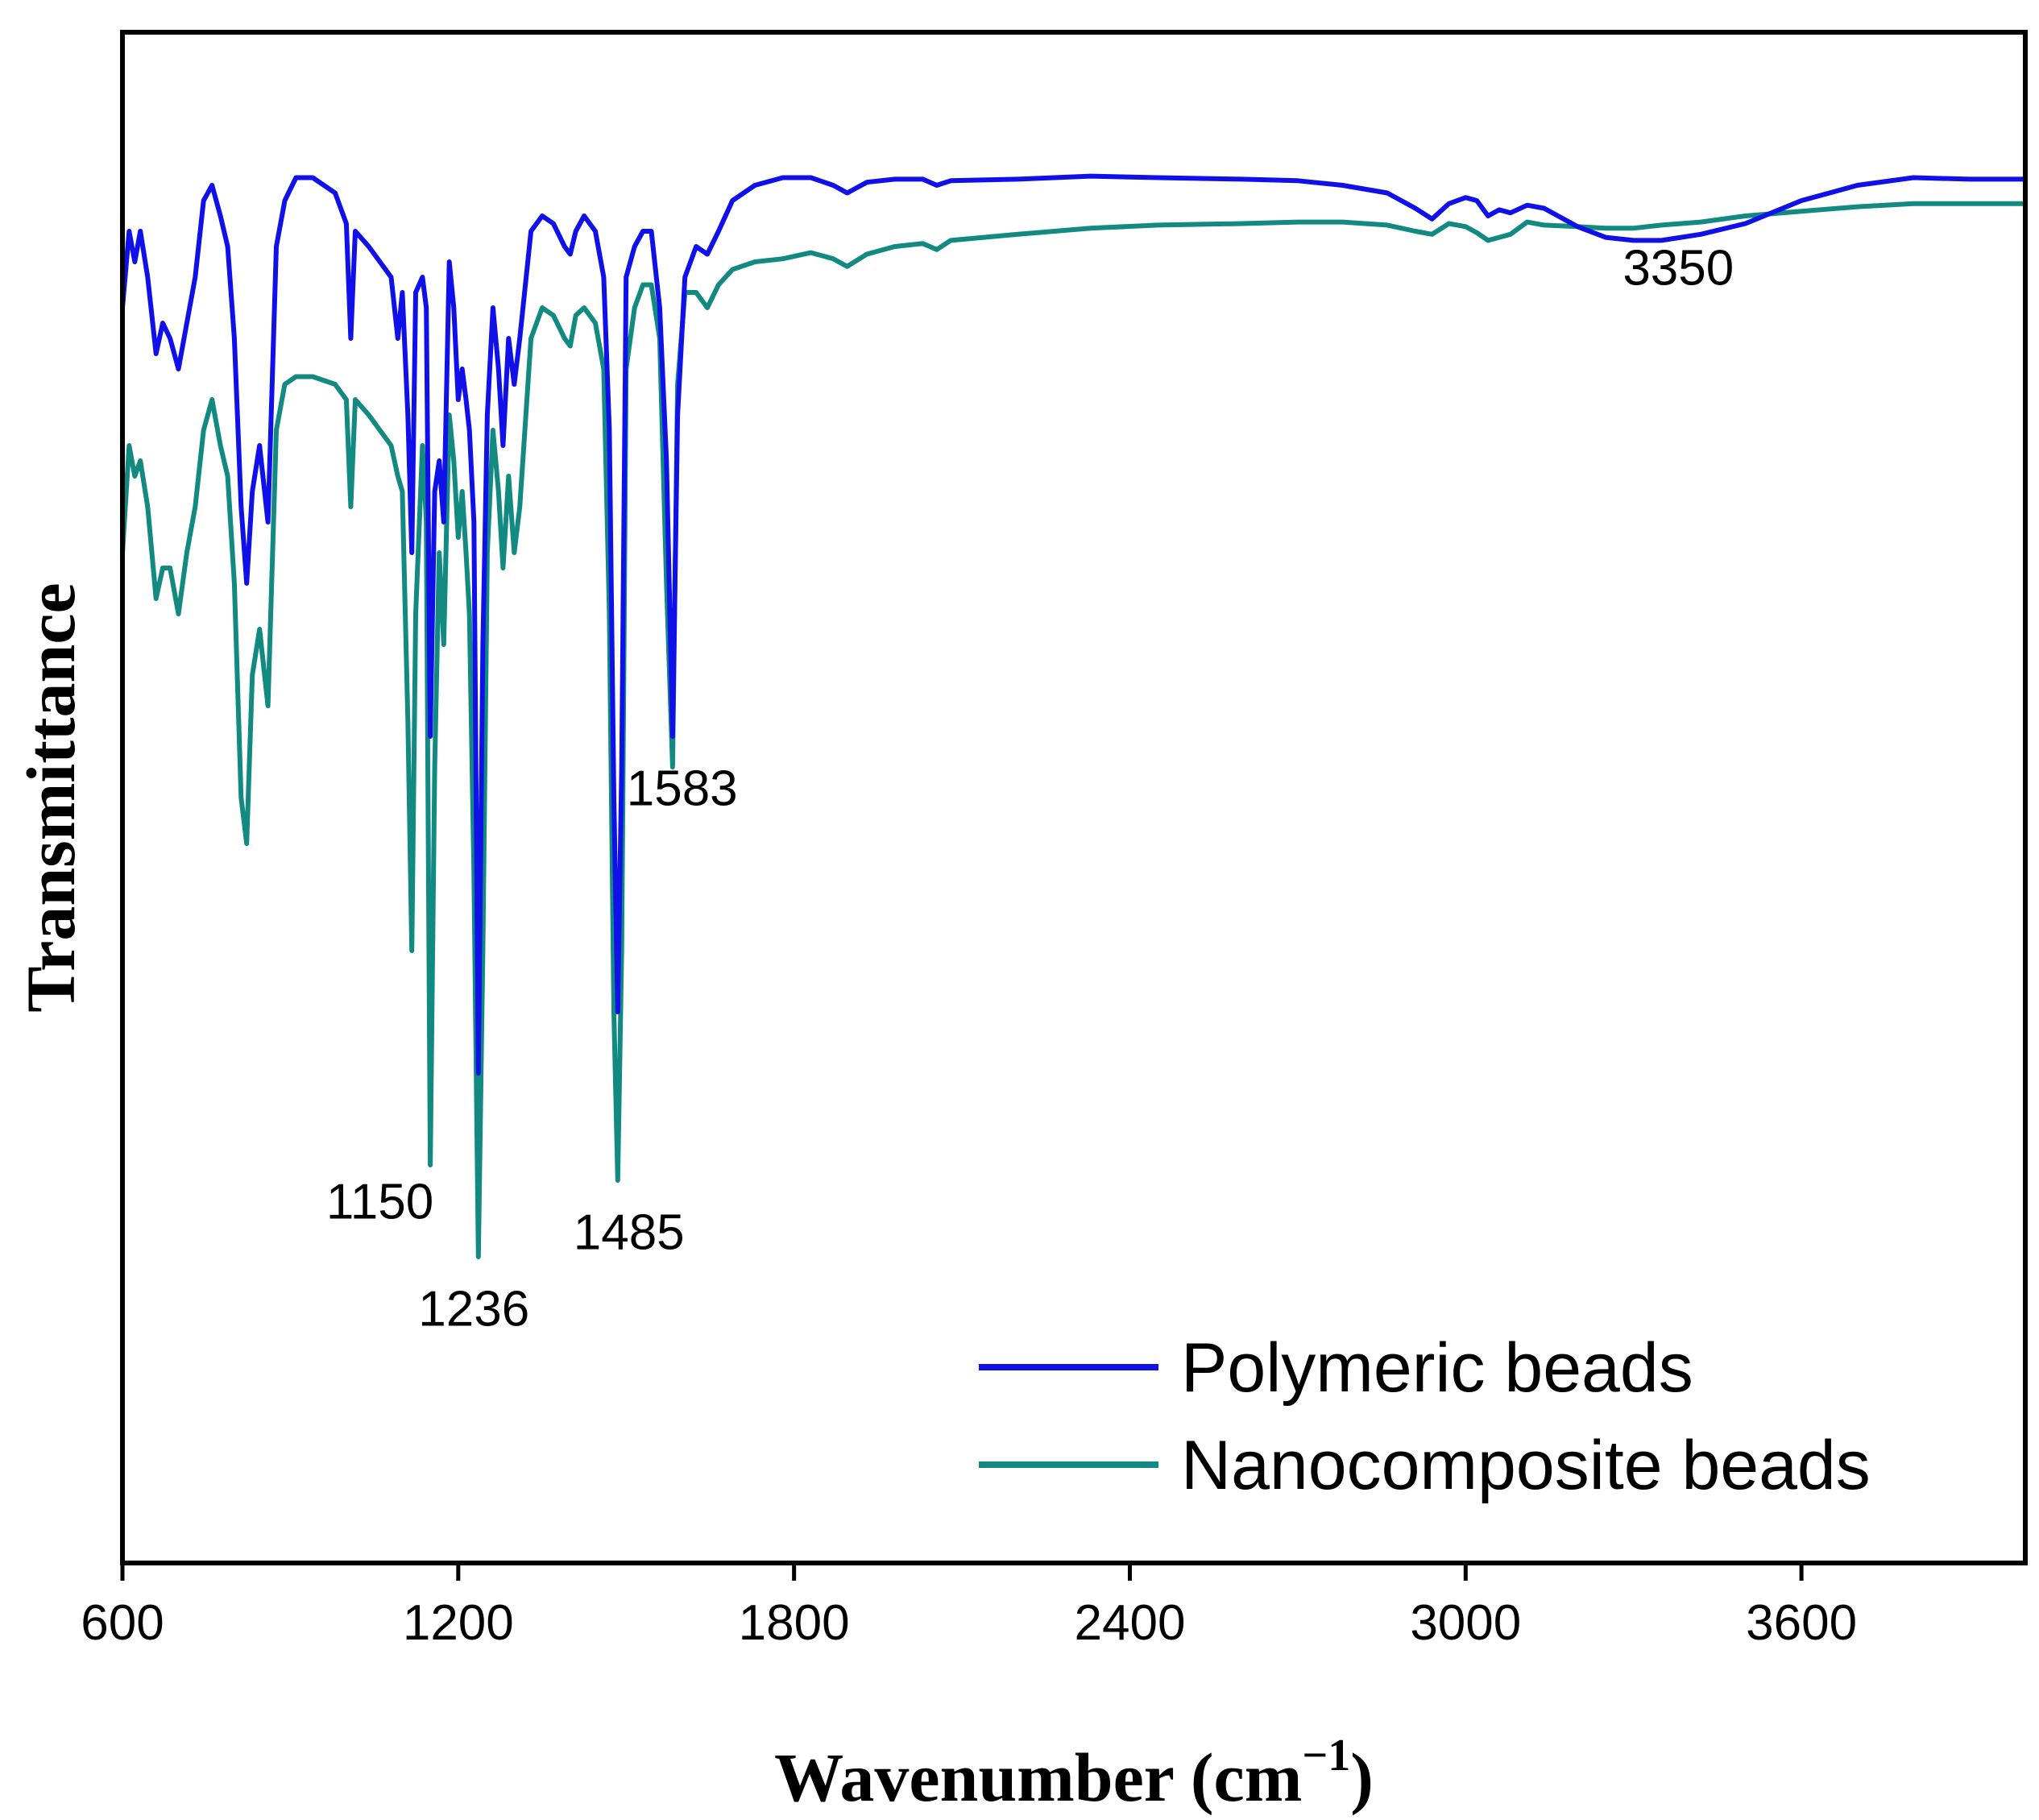 This screenshot has height=1820, width=2039. Describe the element at coordinates (1466, 1623) in the screenshot. I see `x-tick-label-3000: 3000` at that location.